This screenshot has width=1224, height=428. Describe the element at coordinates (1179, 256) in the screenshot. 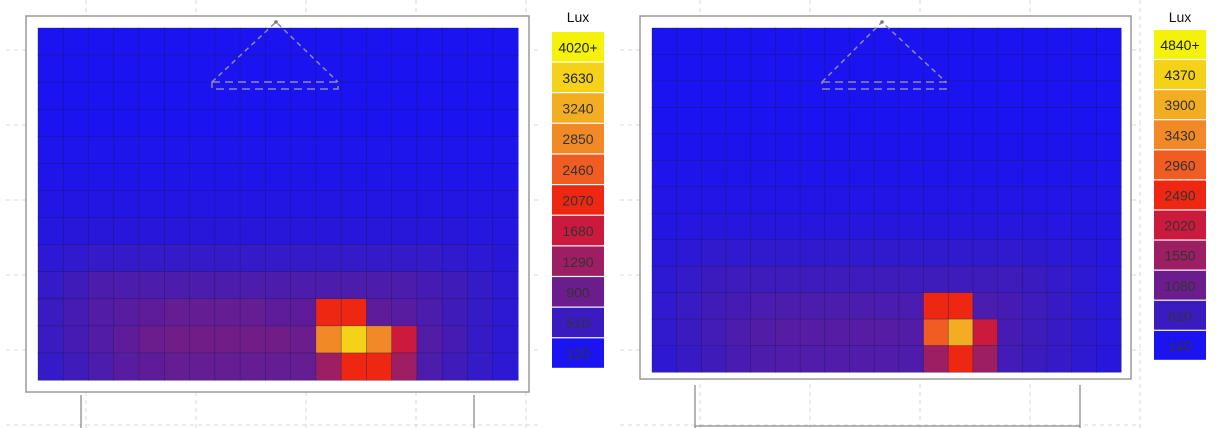

I see `colorbar-tick-label: 1550` at that location.